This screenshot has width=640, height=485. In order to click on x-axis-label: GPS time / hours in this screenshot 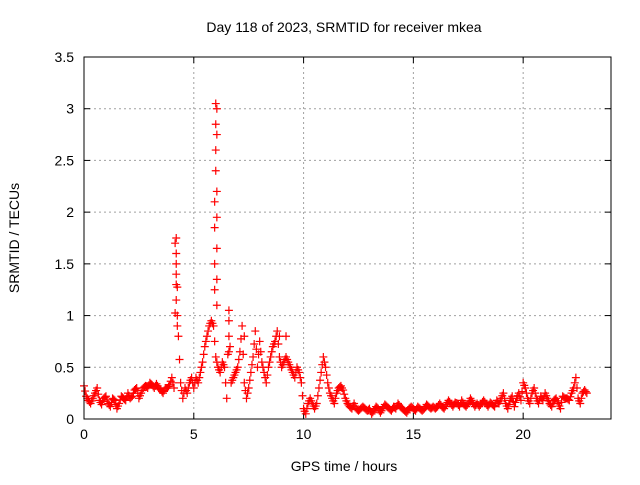, I will do `click(344, 466)`.